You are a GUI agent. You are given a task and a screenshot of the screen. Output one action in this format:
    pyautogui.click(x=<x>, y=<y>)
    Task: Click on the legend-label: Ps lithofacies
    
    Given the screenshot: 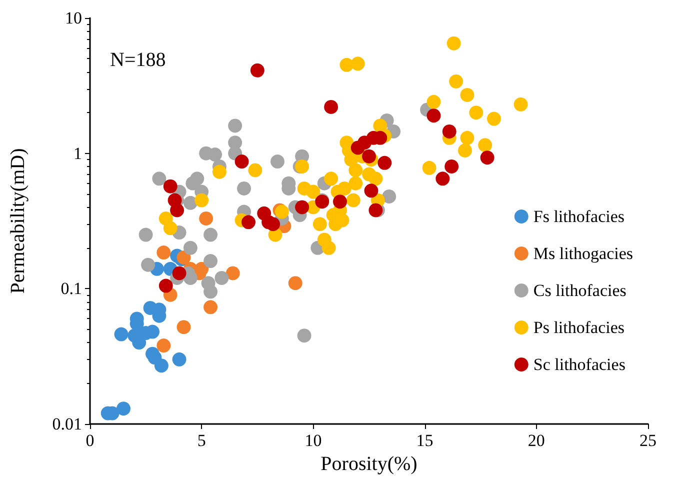 What is the action you would take?
    pyautogui.click(x=579, y=327)
    